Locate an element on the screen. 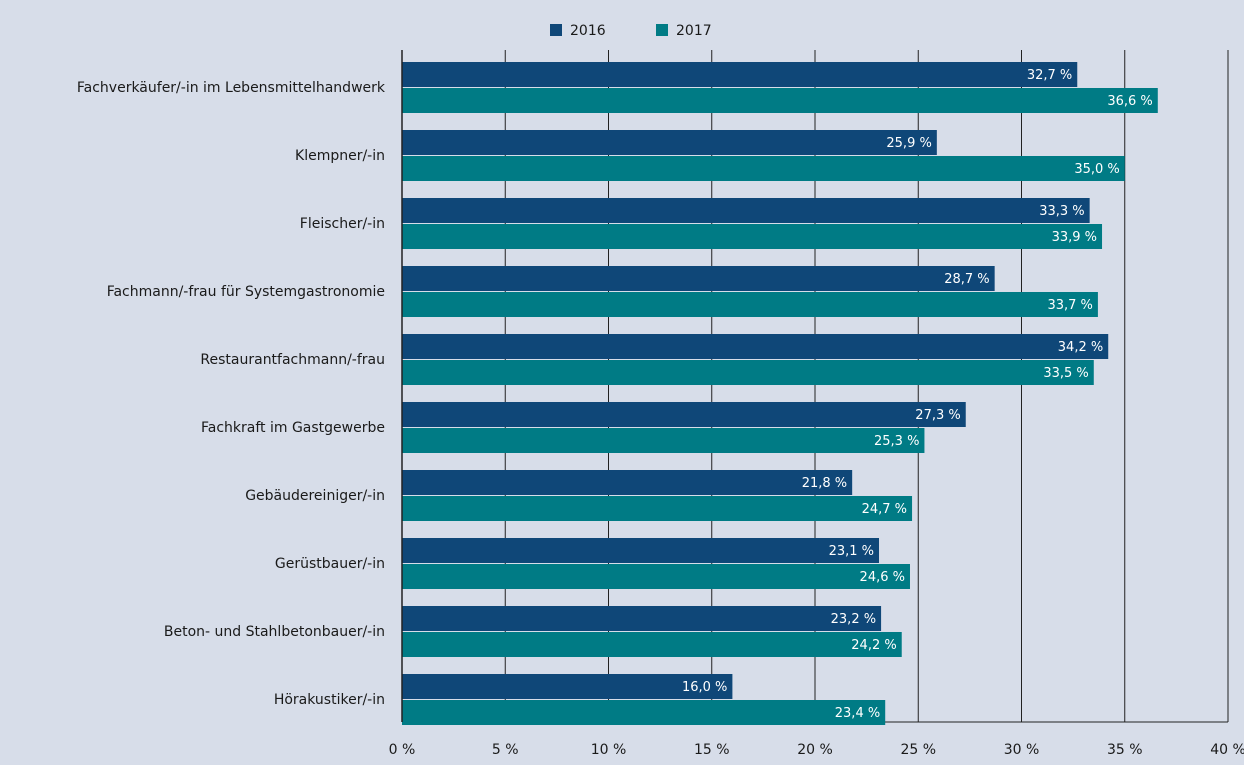 The height and width of the screenshot is (765, 1244). value-label: 25,3 % is located at coordinates (896, 441).